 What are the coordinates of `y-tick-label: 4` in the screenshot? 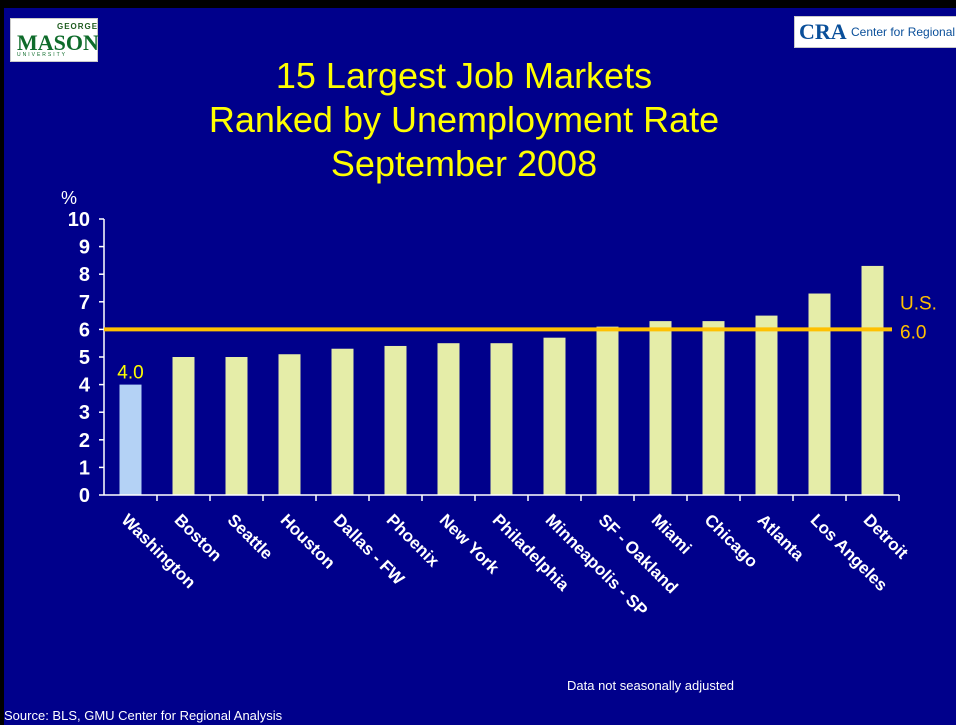 It's located at (85, 386).